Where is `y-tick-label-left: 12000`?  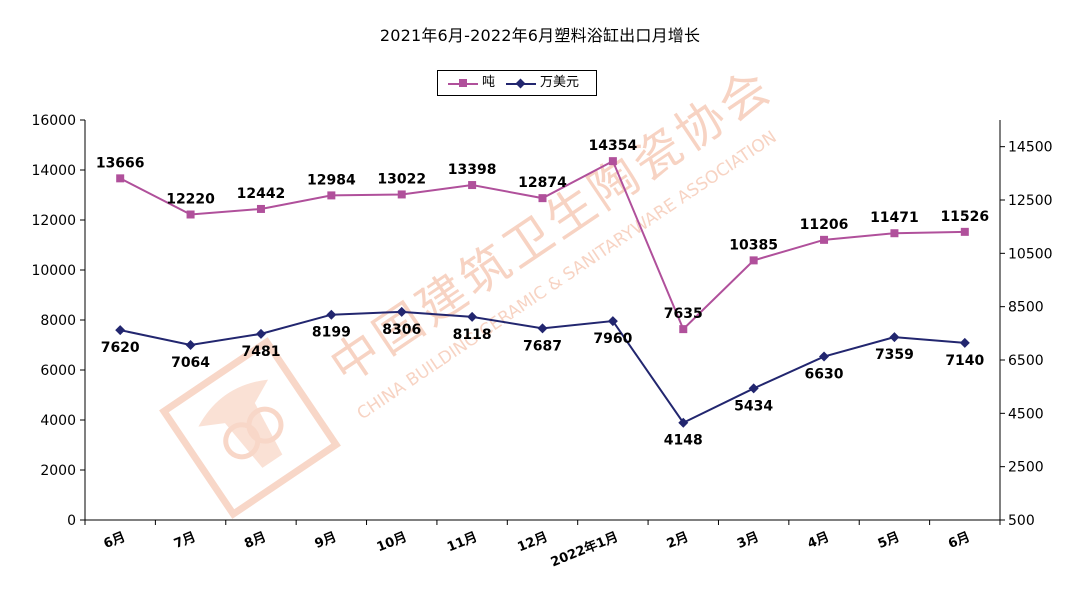
y-tick-label-left: 12000 is located at coordinates (53, 221).